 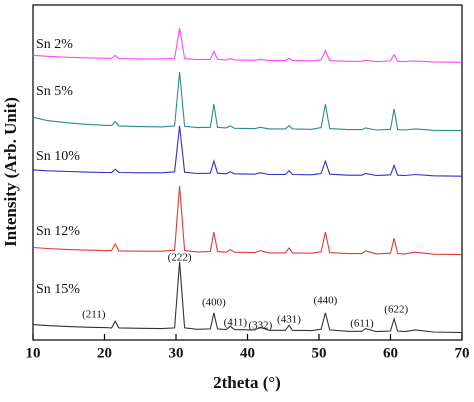 What do you see at coordinates (54, 44) in the screenshot?
I see `series-label: Sn 2%` at bounding box center [54, 44].